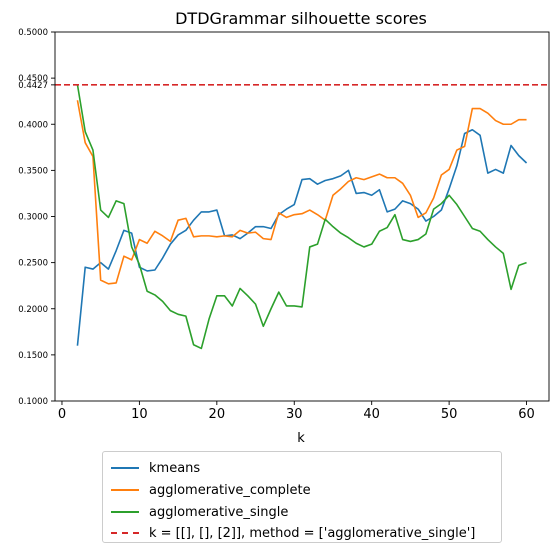  Describe the element at coordinates (33, 125) in the screenshot. I see `y-tick-label: 0.4000` at that location.